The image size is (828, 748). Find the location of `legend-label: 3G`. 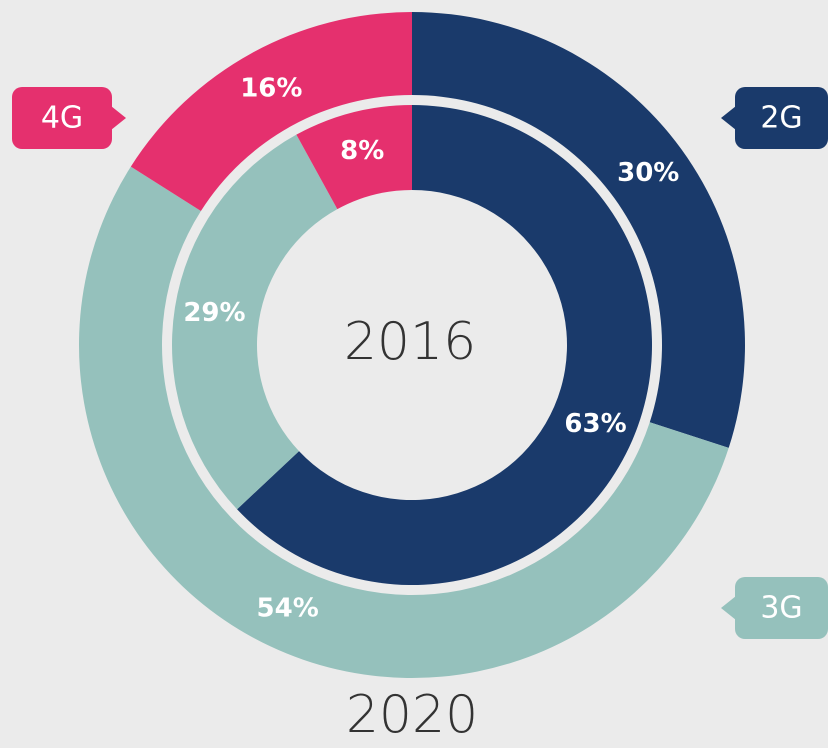

legend-label: 3G is located at coordinates (781, 608).